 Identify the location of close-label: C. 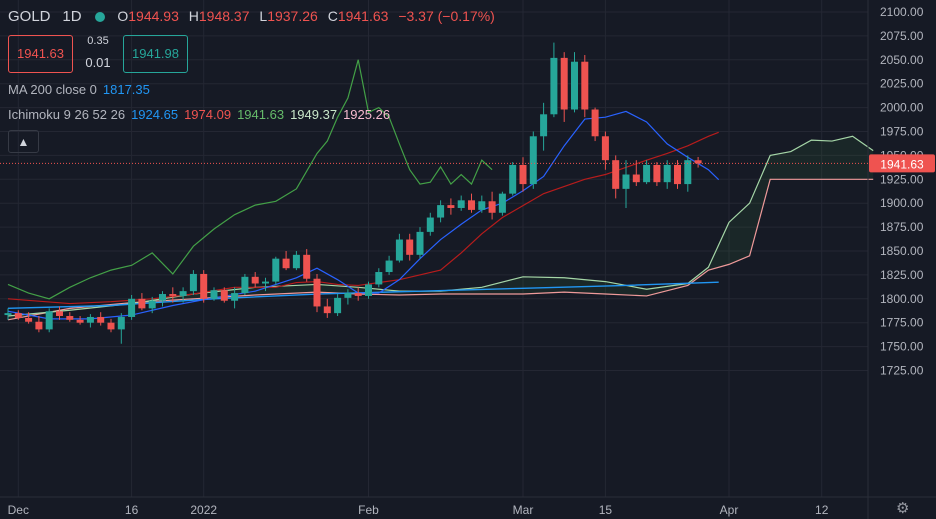
(332, 16).